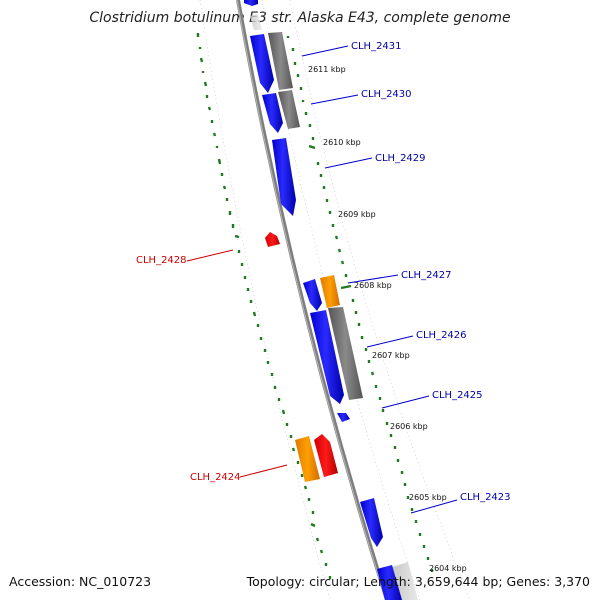 The image size is (600, 600). Describe the element at coordinates (386, 94) in the screenshot. I see `gene-label-CLH_2430: CLH_2430` at that location.